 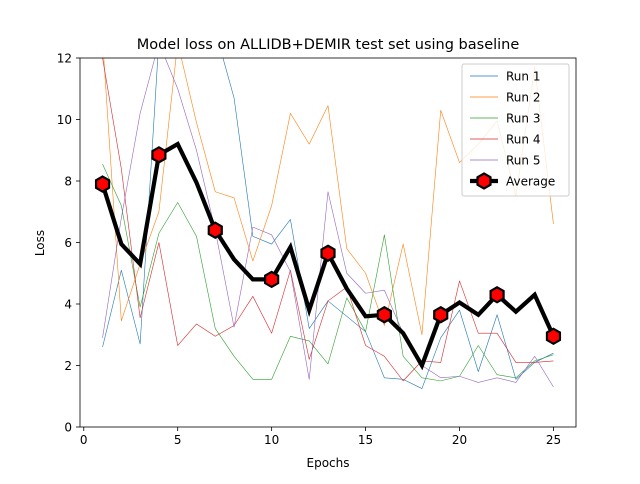 I want to click on legend-label: Run 5, so click(x=523, y=161).